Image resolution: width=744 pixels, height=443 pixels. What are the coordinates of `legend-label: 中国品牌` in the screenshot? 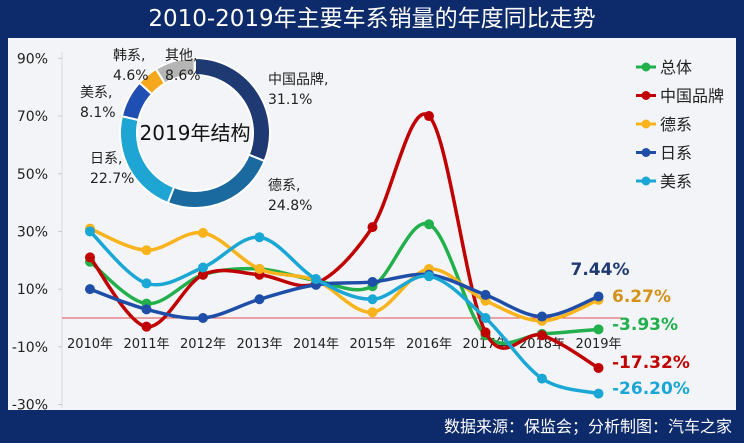 It's located at (692, 96).